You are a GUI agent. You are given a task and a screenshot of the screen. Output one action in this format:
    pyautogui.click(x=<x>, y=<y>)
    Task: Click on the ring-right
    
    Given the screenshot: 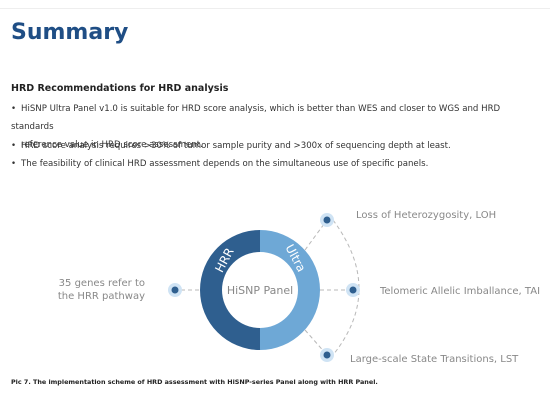 What is the action you would take?
    pyautogui.click(x=290, y=290)
    